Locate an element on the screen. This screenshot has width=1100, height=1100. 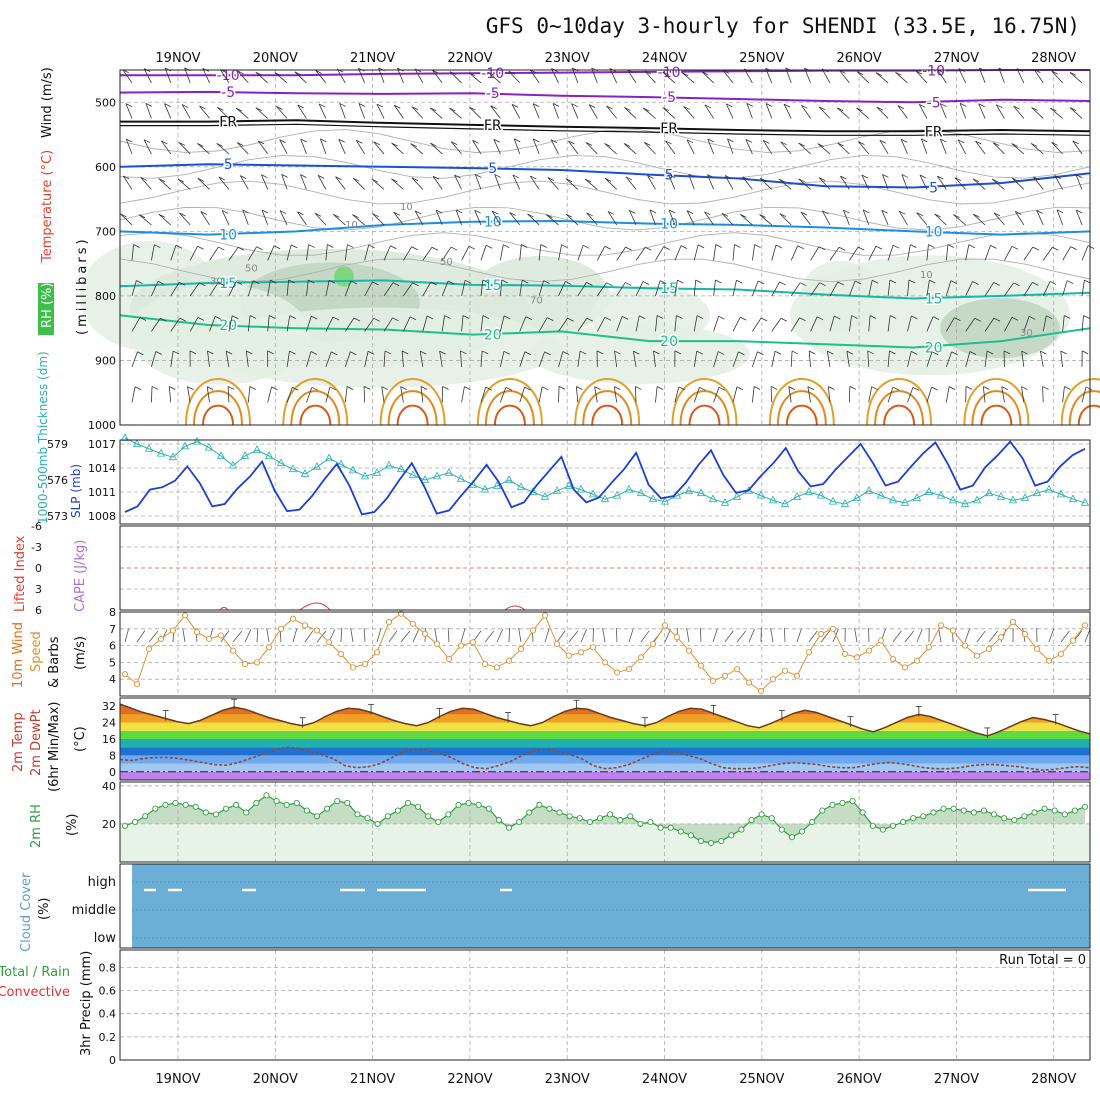
date-label-bottom: 20NOV is located at coordinates (275, 1079).